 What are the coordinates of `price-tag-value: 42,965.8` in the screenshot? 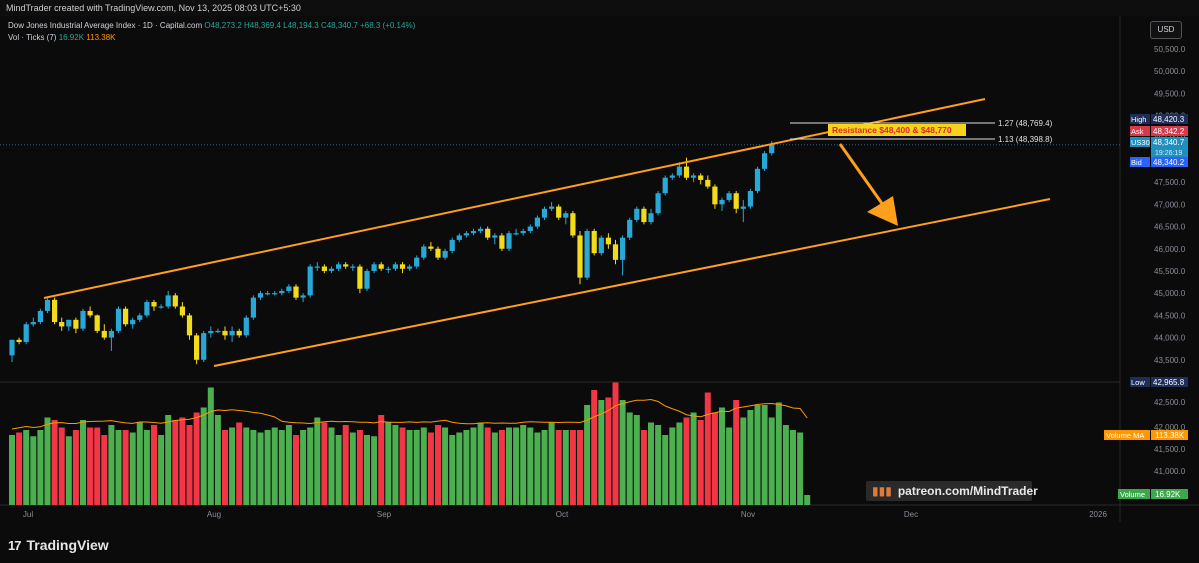 It's located at (1169, 382).